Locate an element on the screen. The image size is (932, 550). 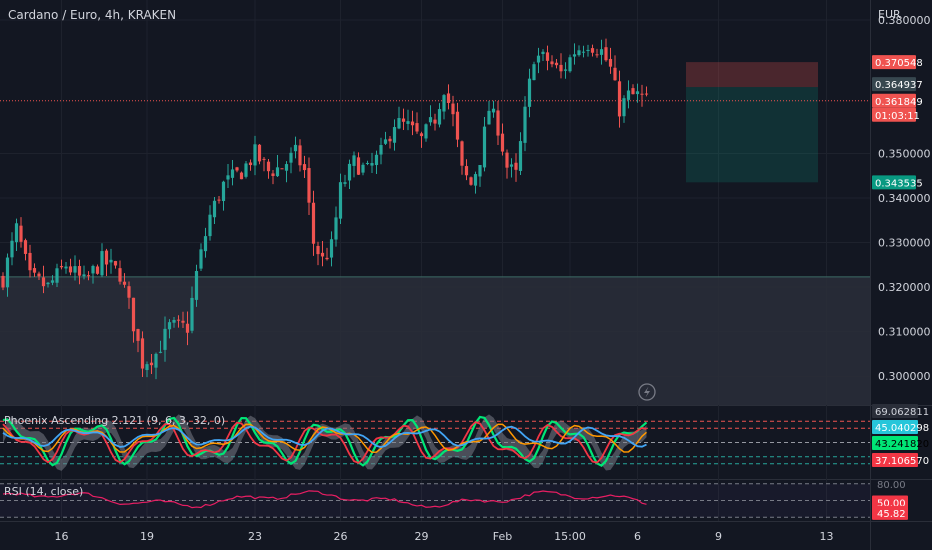
phoenix-value-label: 37.106570 is located at coordinates (902, 461).